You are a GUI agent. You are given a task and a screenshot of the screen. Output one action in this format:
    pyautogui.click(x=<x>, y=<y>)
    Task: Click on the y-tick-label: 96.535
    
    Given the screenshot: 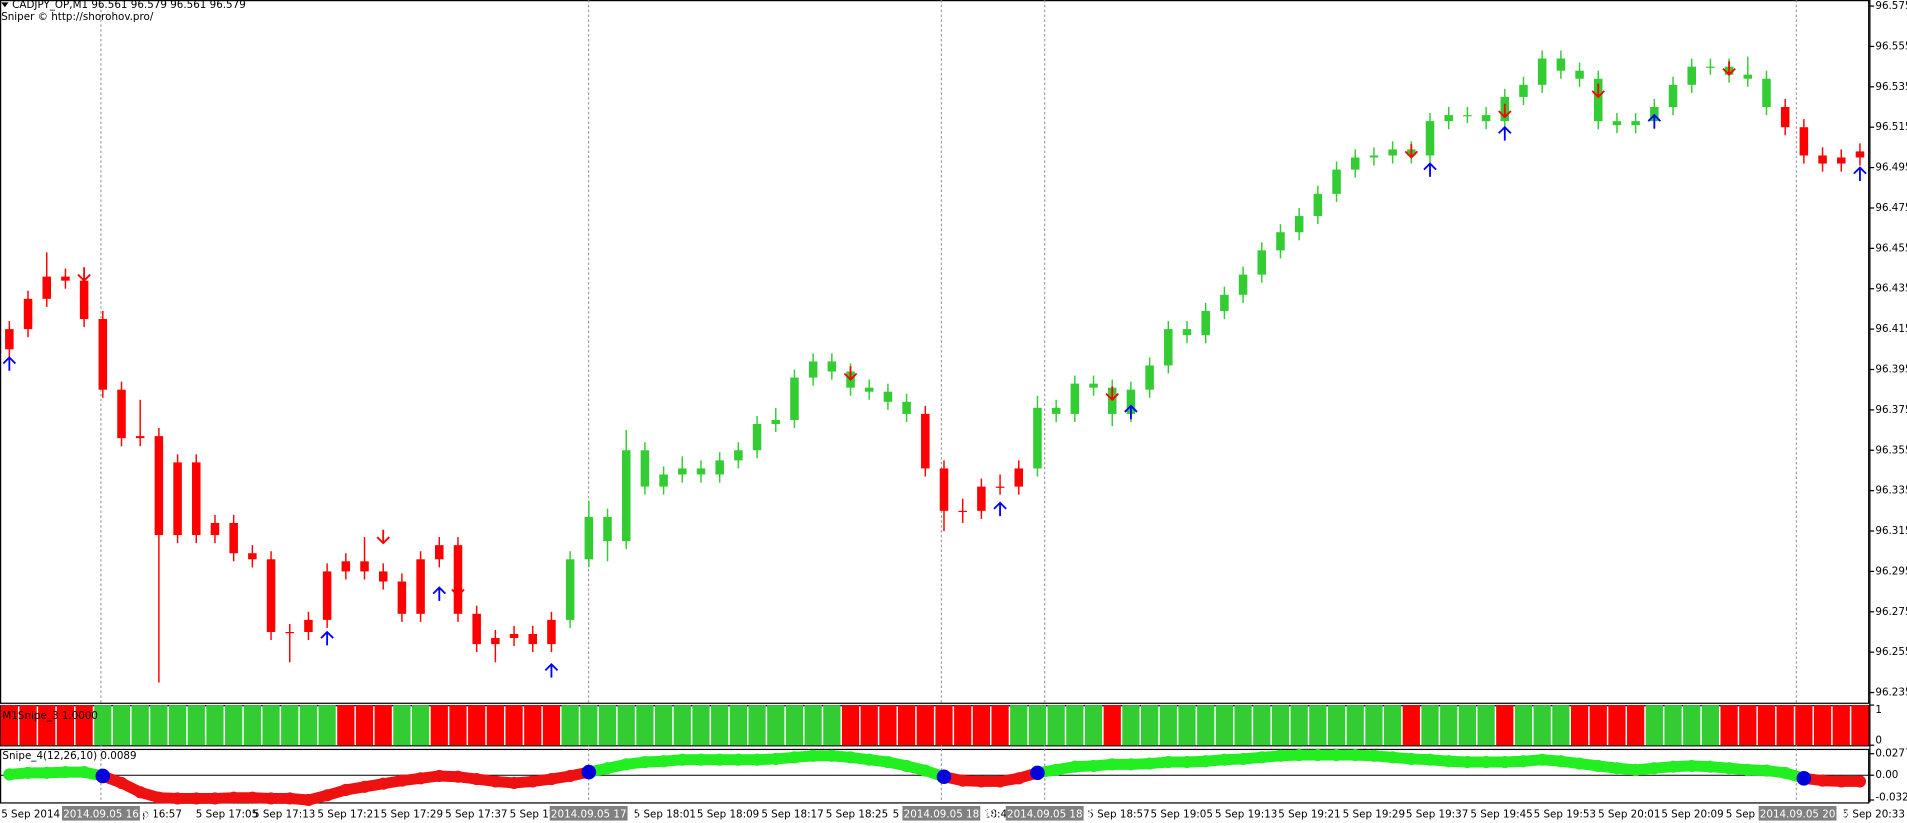 What is the action you would take?
    pyautogui.click(x=1891, y=87)
    